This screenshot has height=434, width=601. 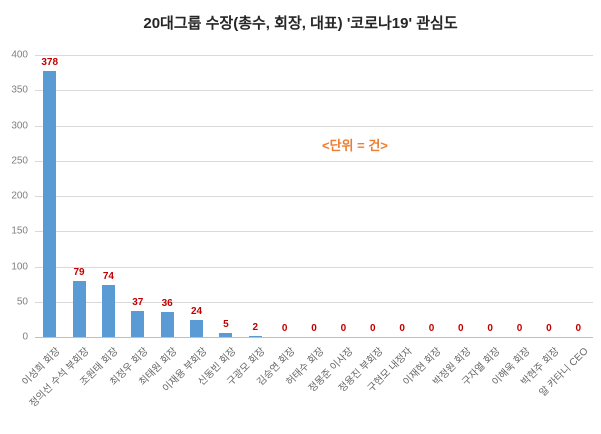 I want to click on y-tick-label: 50, so click(x=22, y=302).